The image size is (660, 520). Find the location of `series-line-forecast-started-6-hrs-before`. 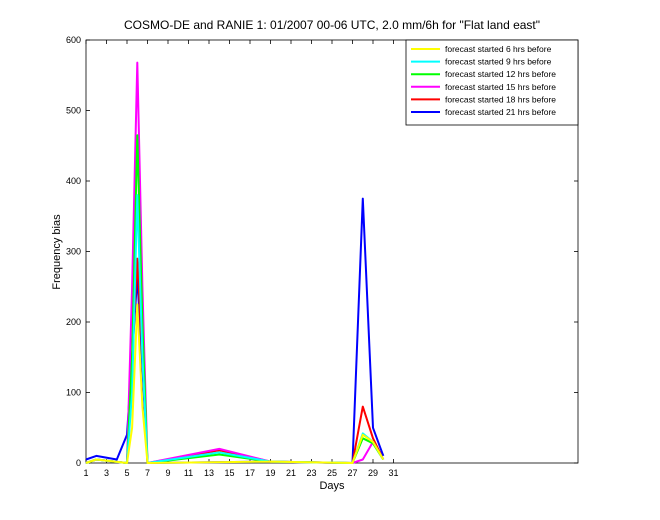

series-line-forecast-started-6-hrs-before is located at coordinates (235, 383).